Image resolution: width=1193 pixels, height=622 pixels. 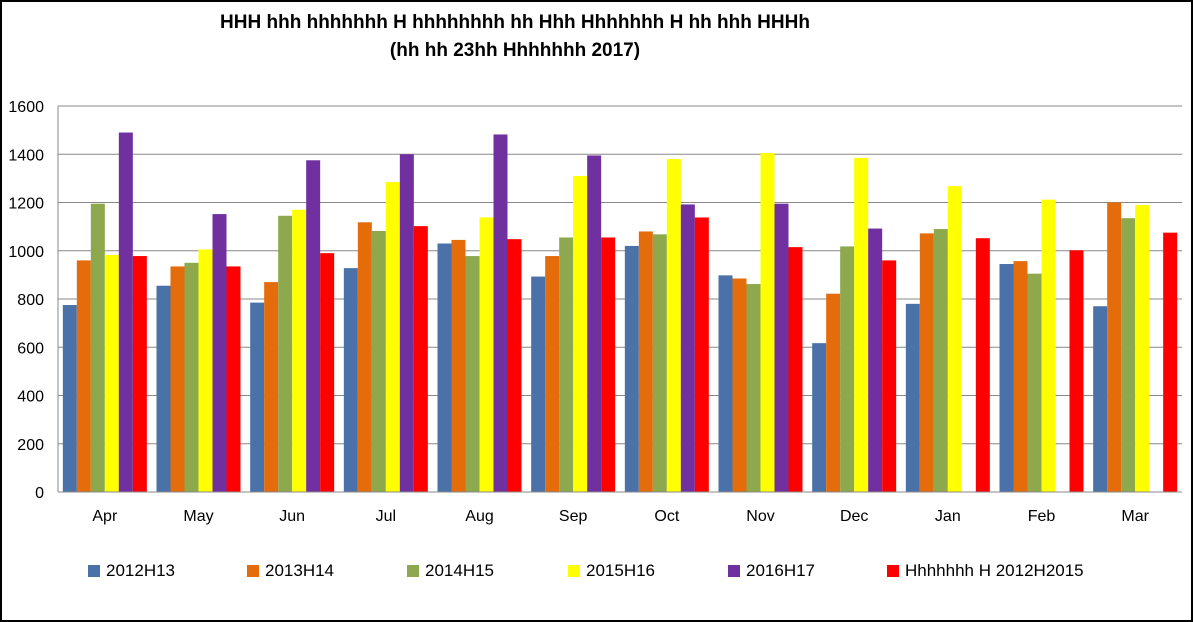 I want to click on legend-item: 2016H17, so click(x=771, y=571).